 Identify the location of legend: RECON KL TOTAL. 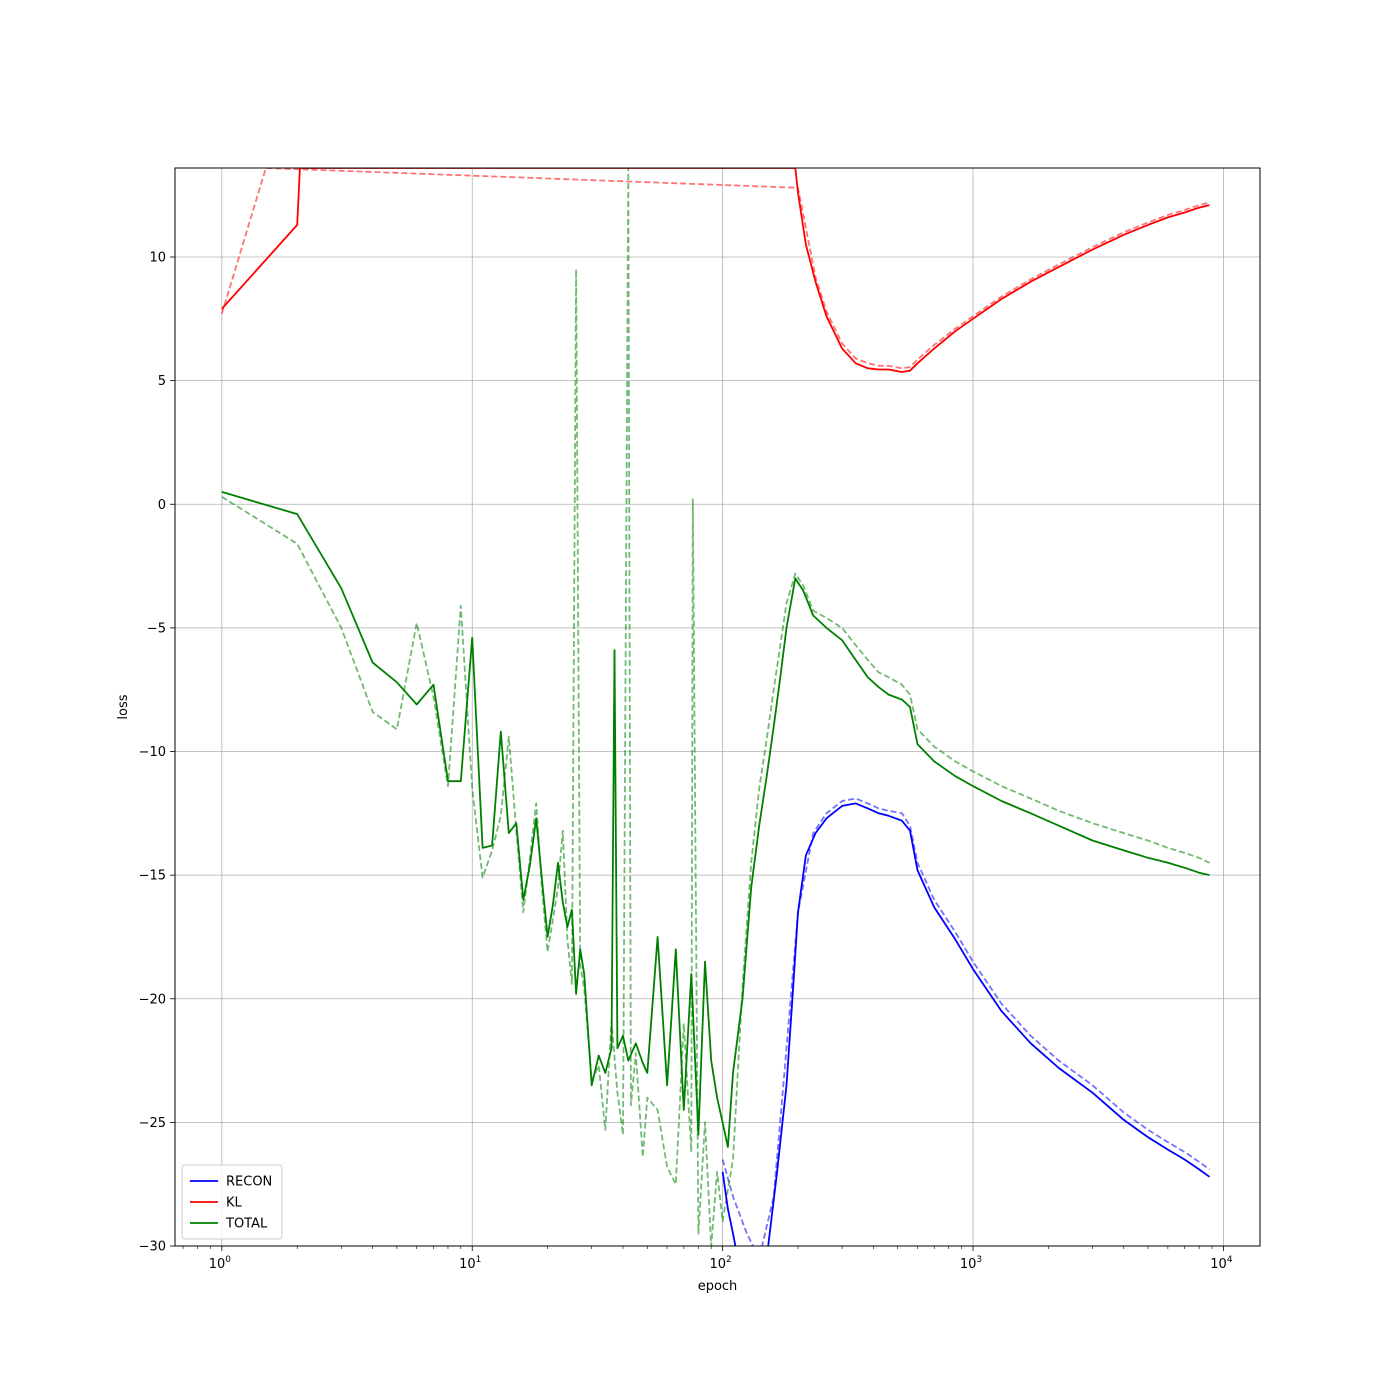
(232, 1202).